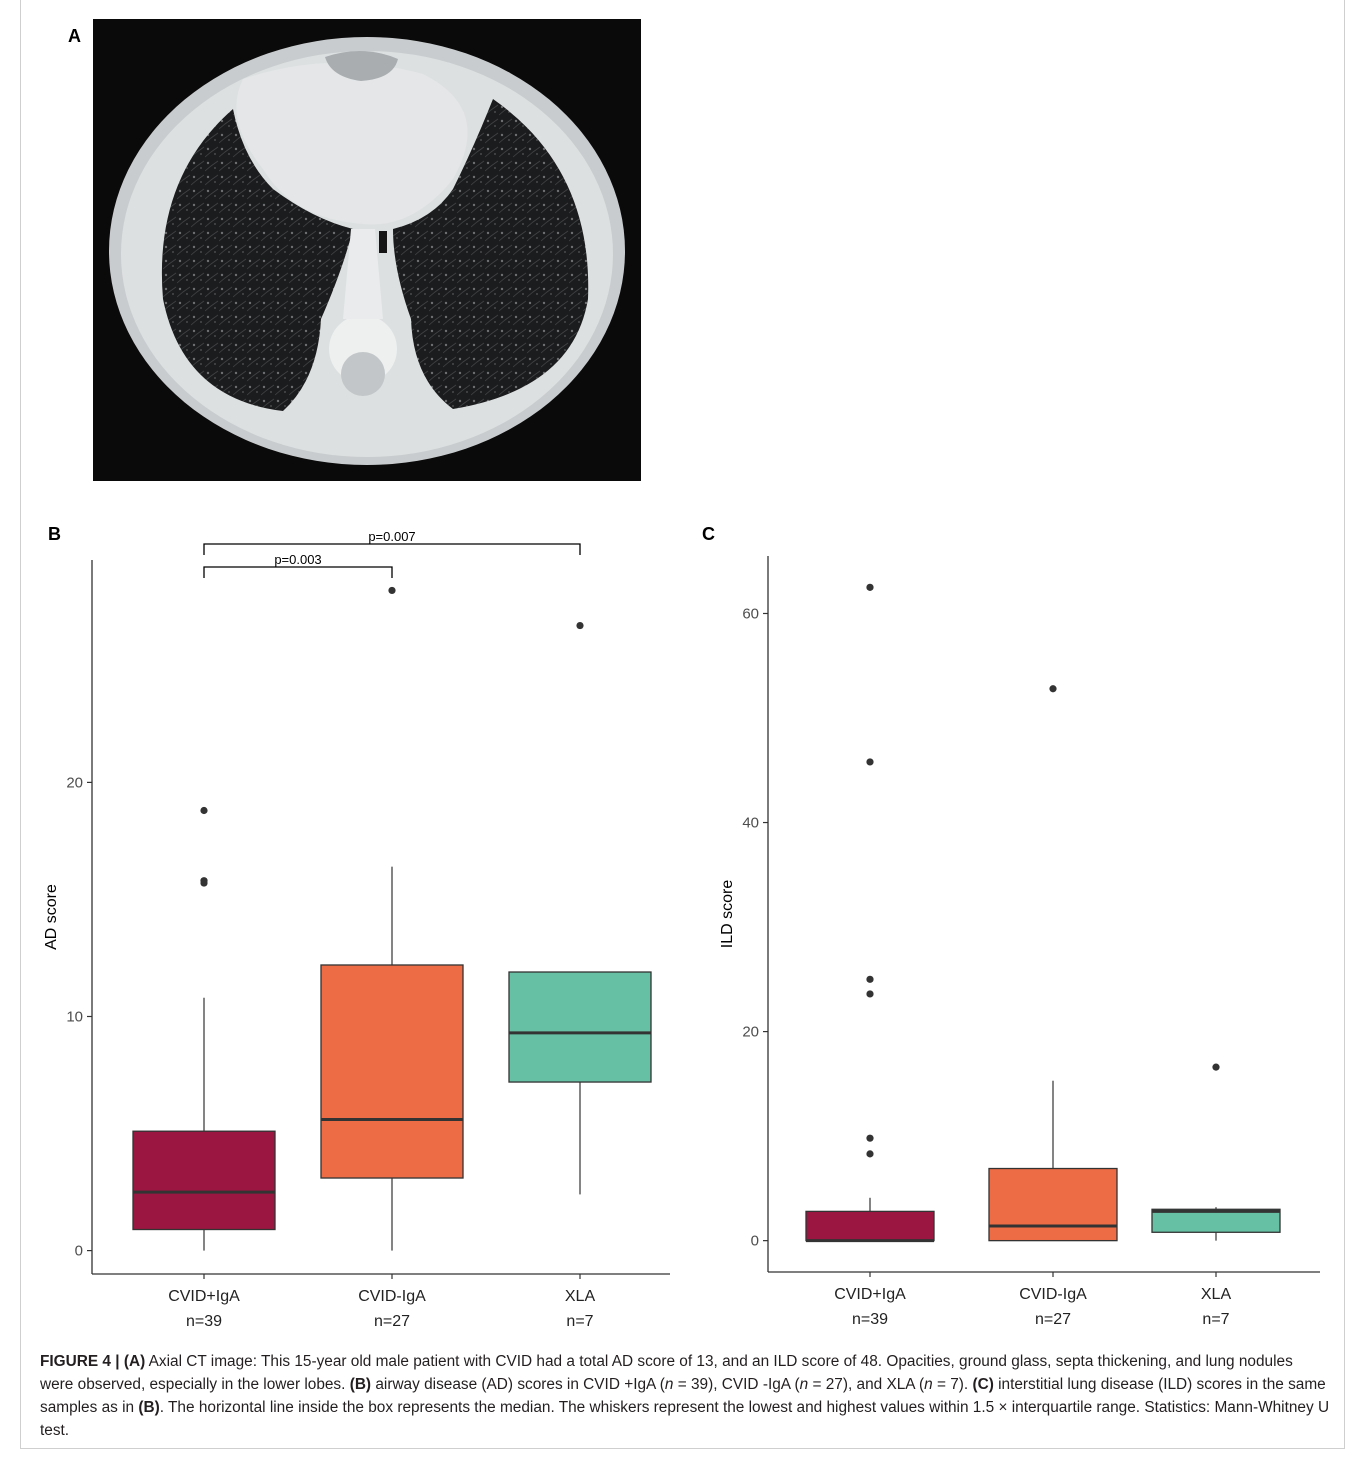 This screenshot has height=1461, width=1360. What do you see at coordinates (74, 1016) in the screenshot?
I see `y-tick-label: 10` at bounding box center [74, 1016].